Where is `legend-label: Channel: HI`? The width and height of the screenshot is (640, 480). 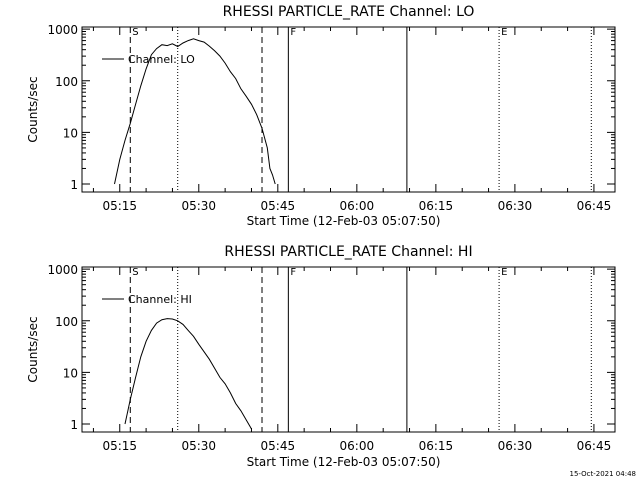
legend-label: Channel: HI is located at coordinates (160, 299).